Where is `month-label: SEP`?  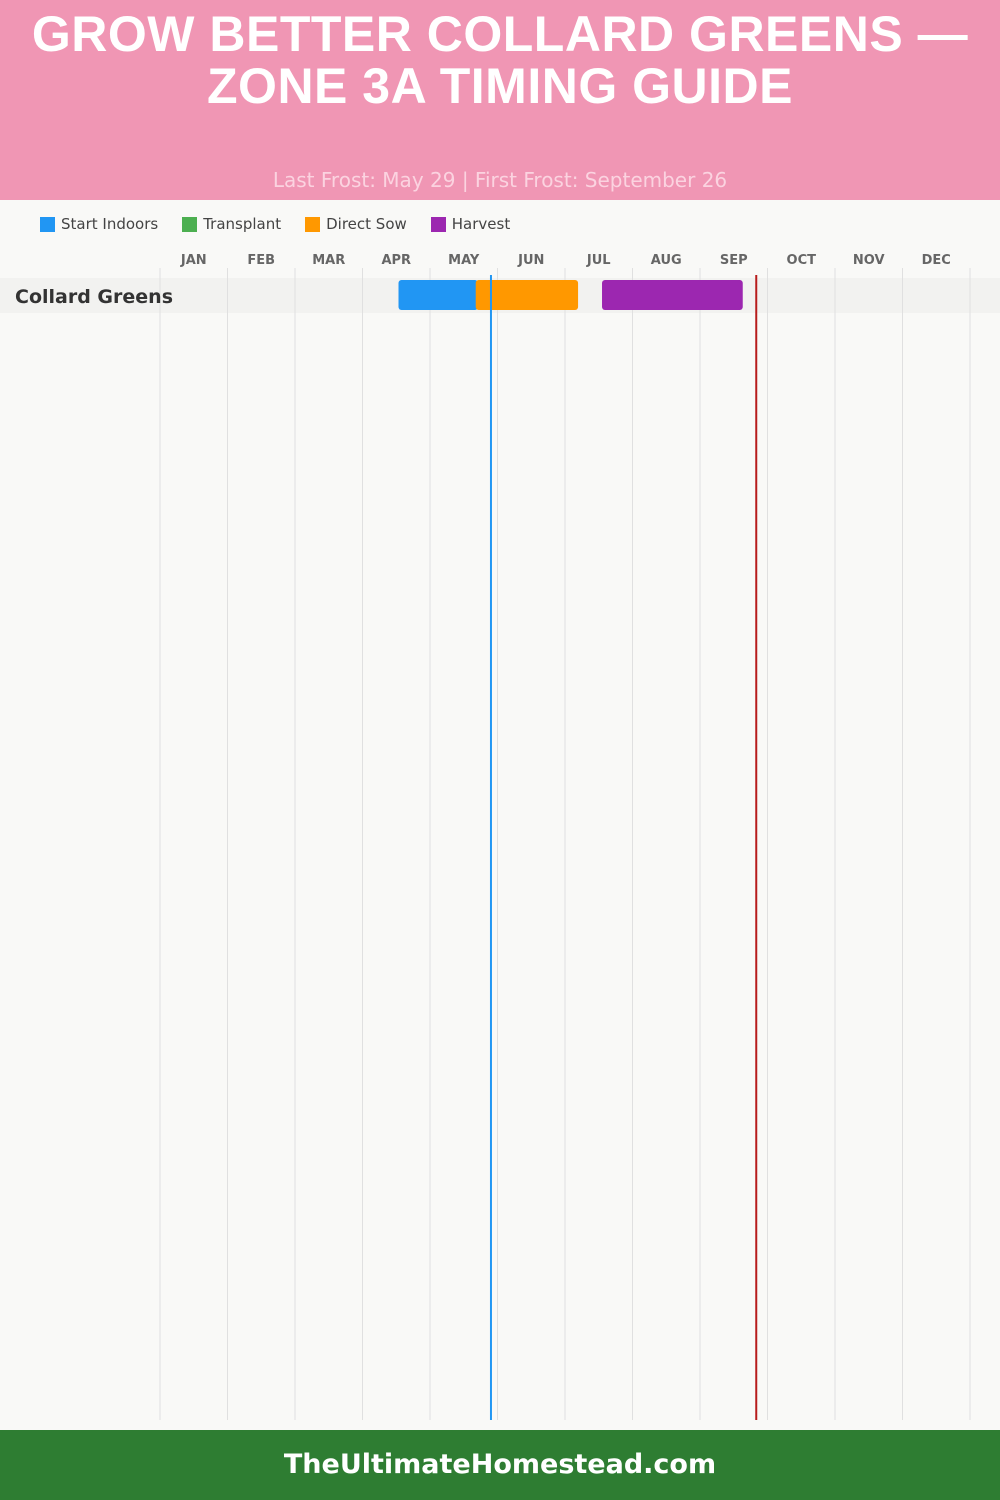 month-label: SEP is located at coordinates (734, 260).